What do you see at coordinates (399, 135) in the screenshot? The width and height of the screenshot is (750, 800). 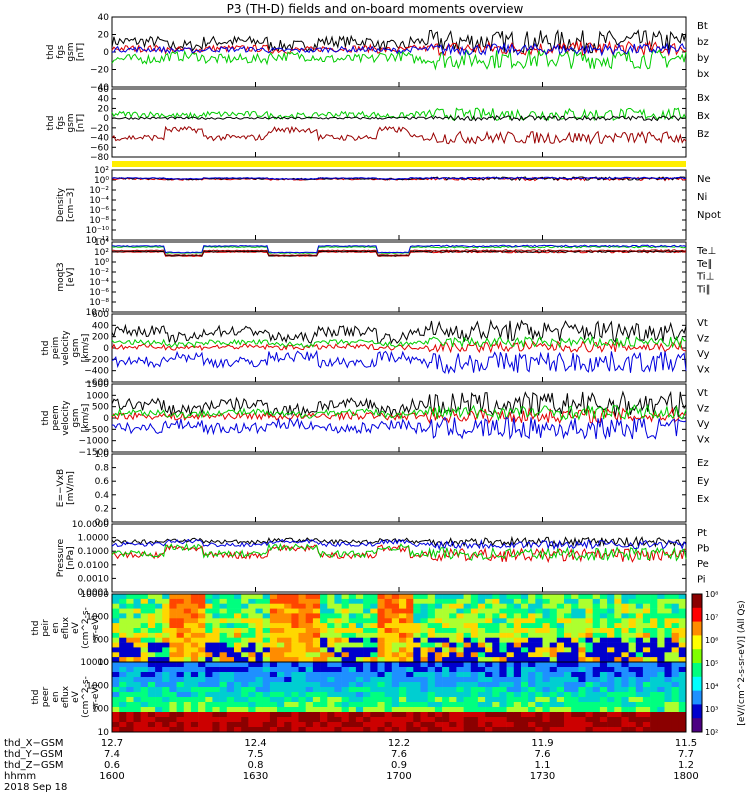 I see `series-line-Bz` at bounding box center [399, 135].